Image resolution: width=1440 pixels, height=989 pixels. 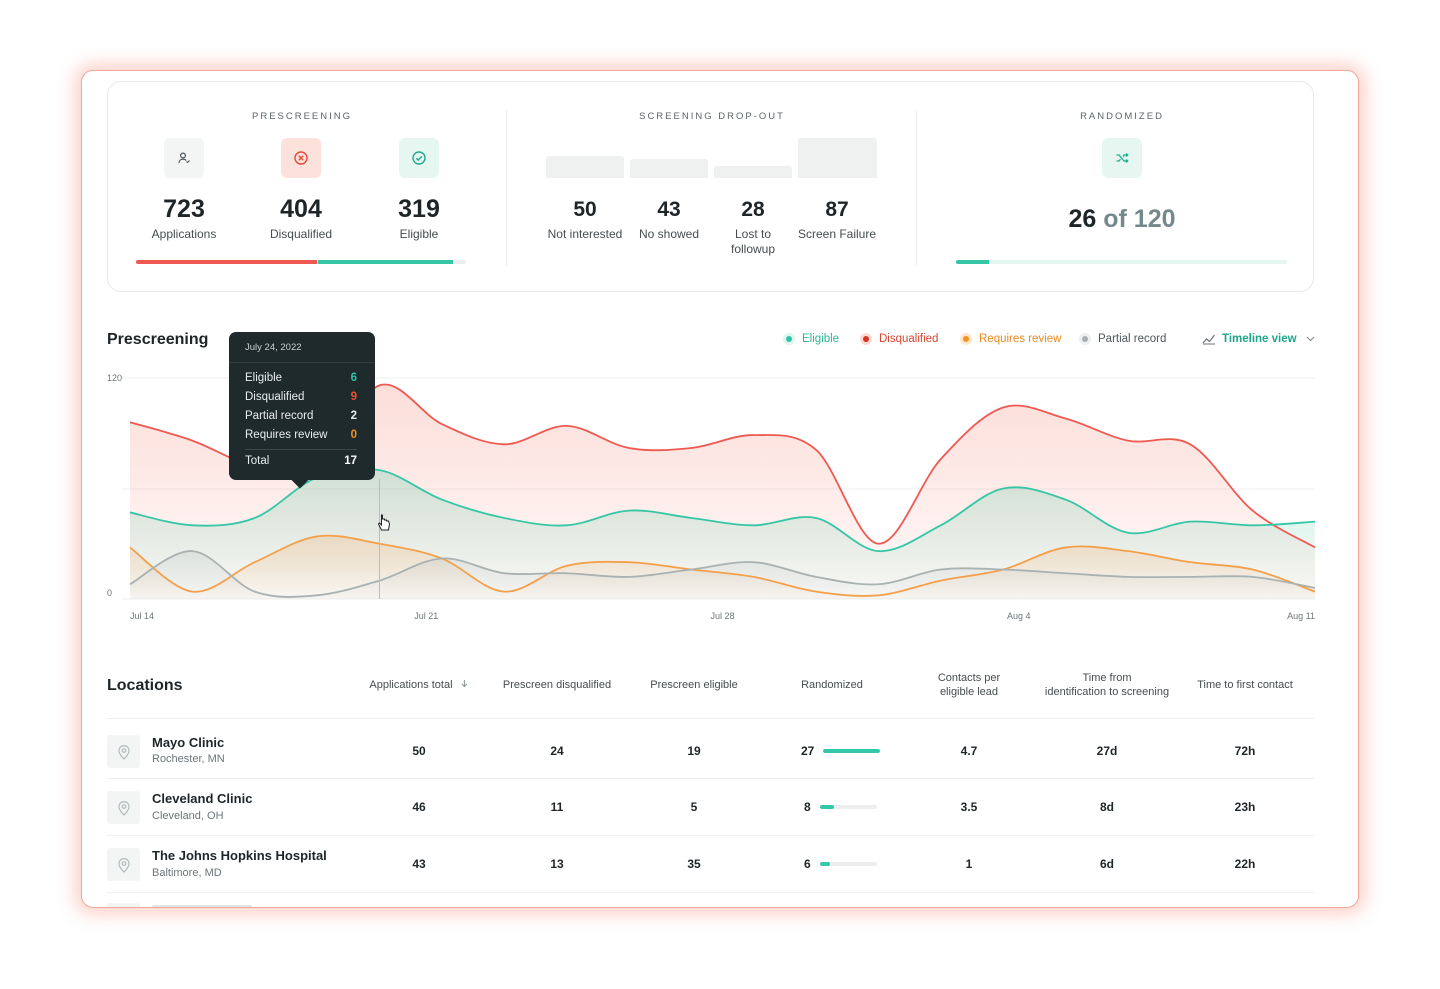 What do you see at coordinates (418, 685) in the screenshot?
I see `column-header-applications-total: Applications total` at bounding box center [418, 685].